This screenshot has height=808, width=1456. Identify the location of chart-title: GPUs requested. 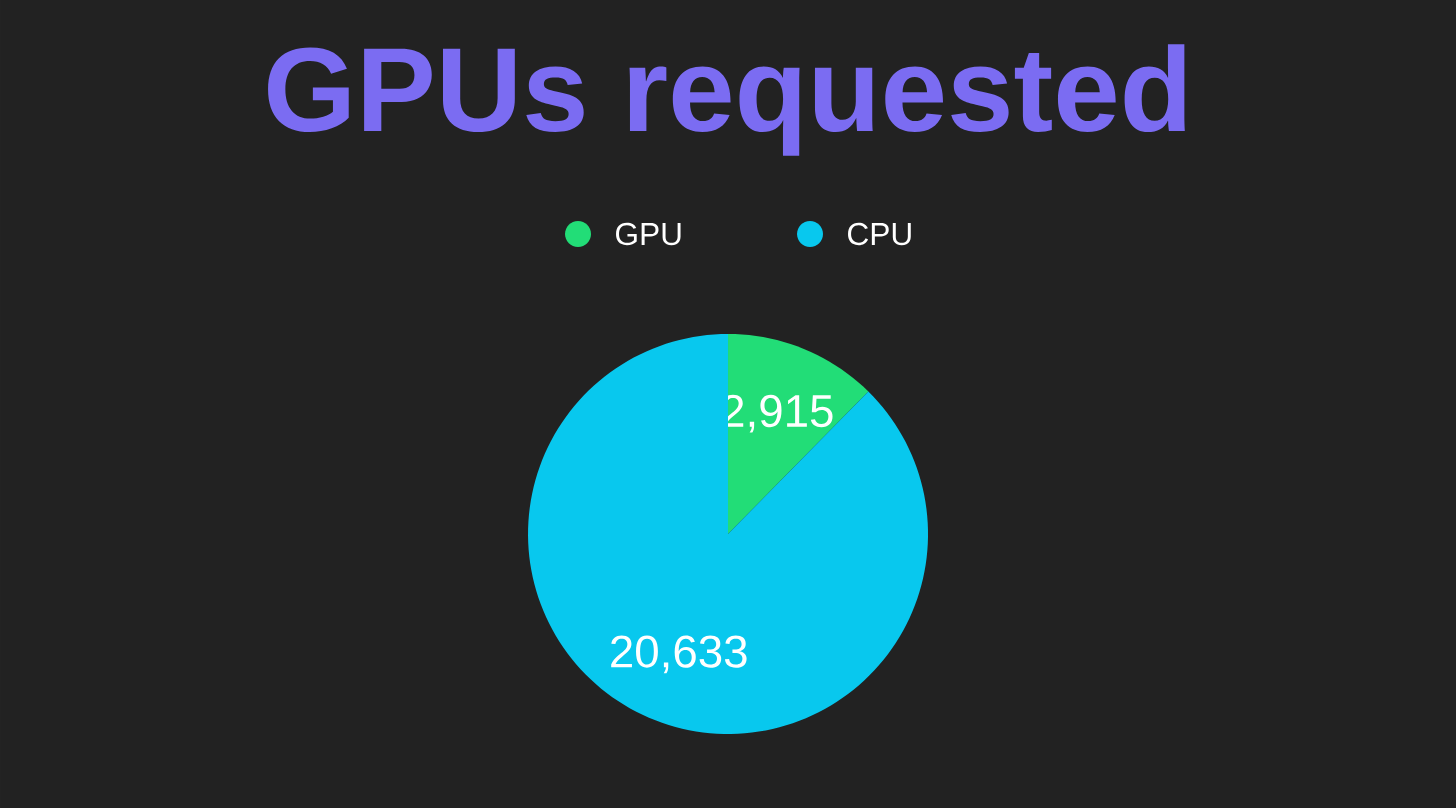
(726, 100).